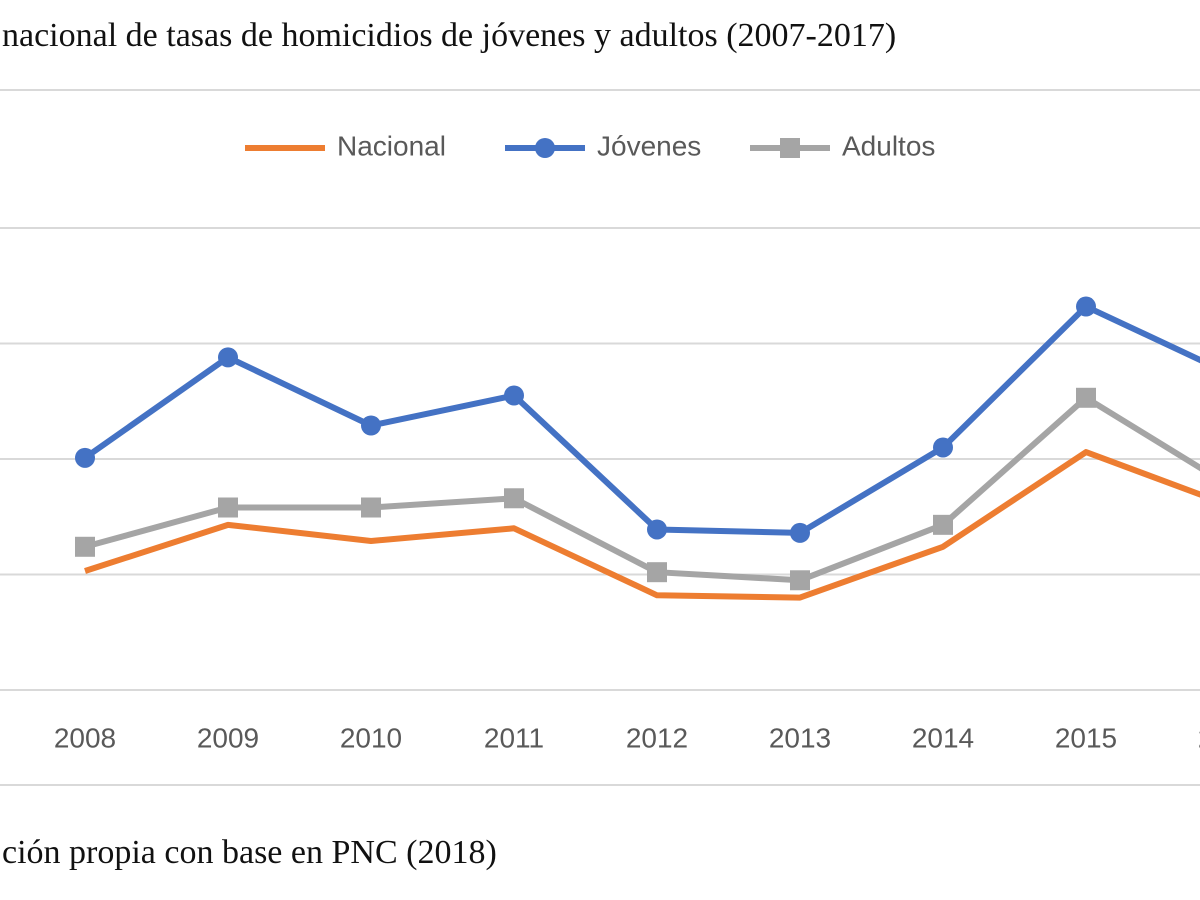 This screenshot has height=900, width=1200. What do you see at coordinates (85, 737) in the screenshot?
I see `x-tick-label: 2008` at bounding box center [85, 737].